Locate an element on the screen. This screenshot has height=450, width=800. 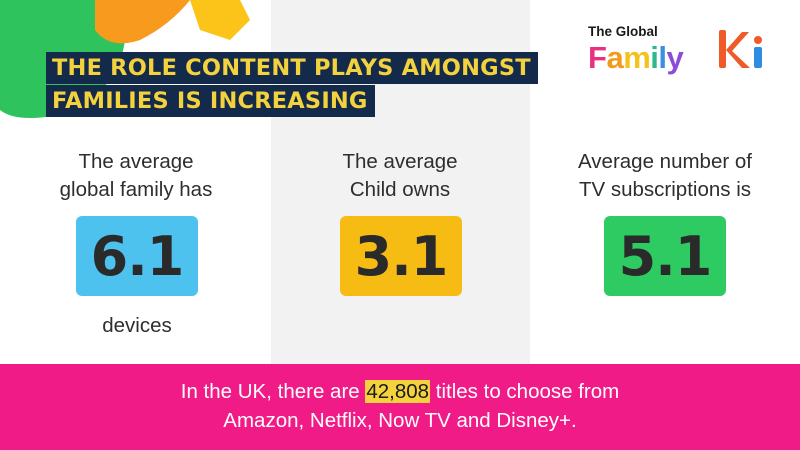
logo-family-word: Family is located at coordinates (636, 58).